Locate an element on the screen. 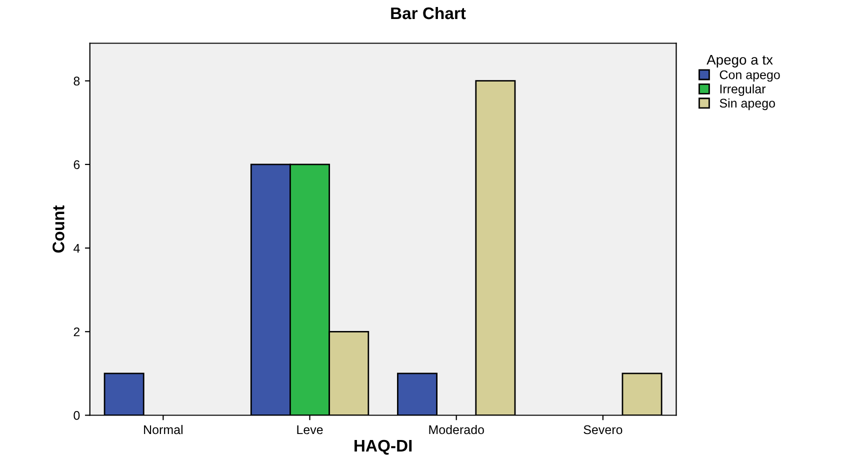 This screenshot has width=856, height=465. y-tick-label: 6 is located at coordinates (77, 165).